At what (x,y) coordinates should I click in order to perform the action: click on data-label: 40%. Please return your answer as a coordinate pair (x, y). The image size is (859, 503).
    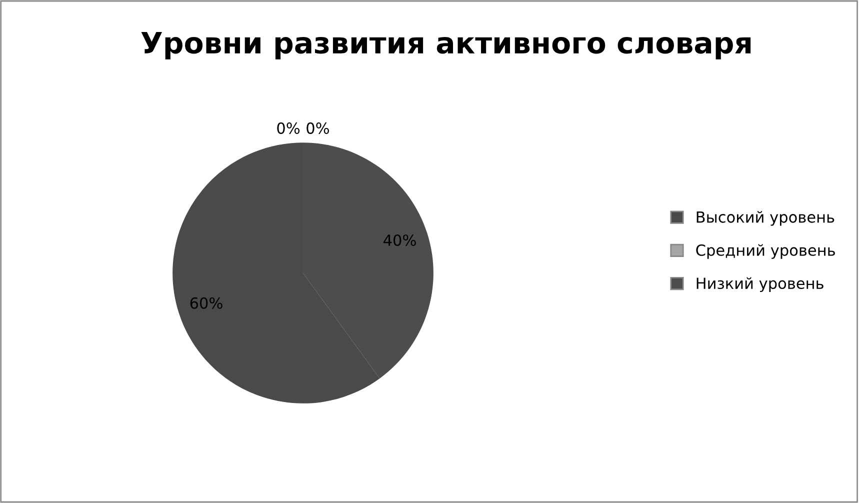
    Looking at the image, I should click on (400, 240).